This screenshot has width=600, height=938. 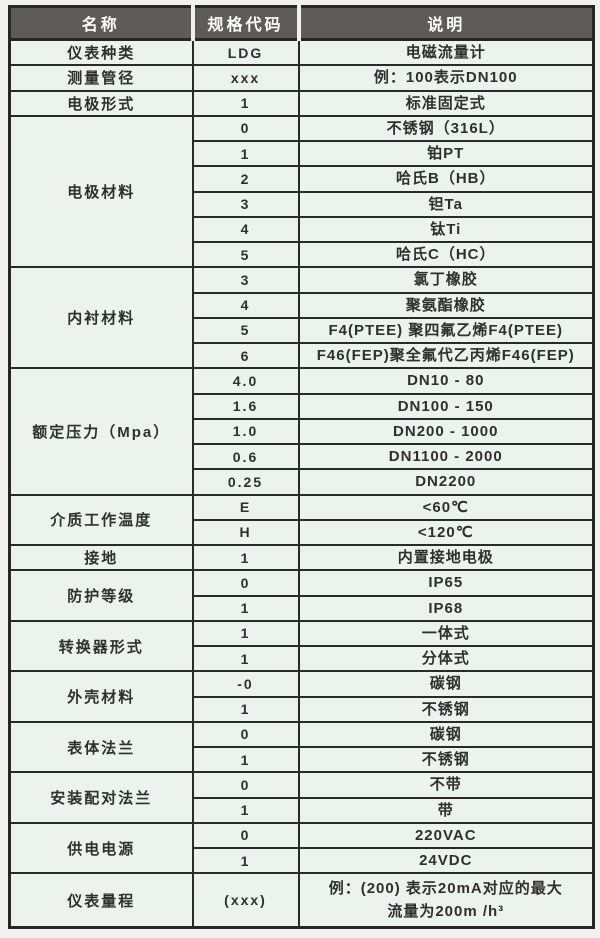 I want to click on table-row: 0.25 DN2200, so click(x=302, y=482).